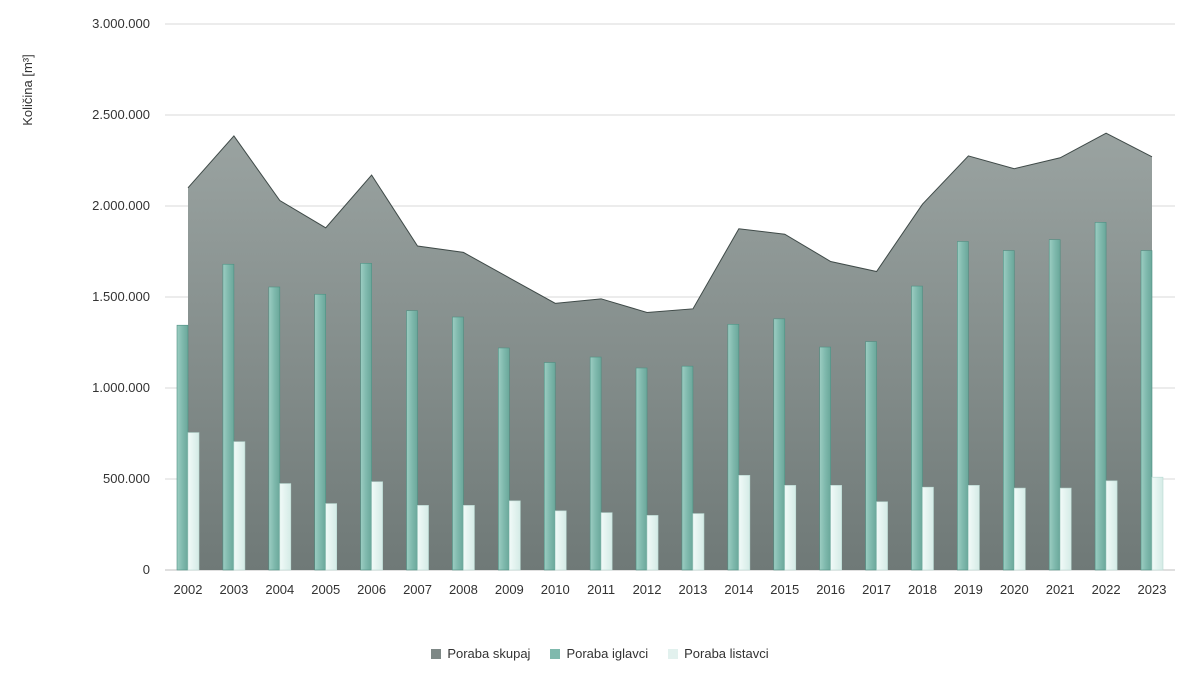 Image resolution: width=1200 pixels, height=675 pixels. I want to click on x-tick-label: 2007, so click(417, 589).